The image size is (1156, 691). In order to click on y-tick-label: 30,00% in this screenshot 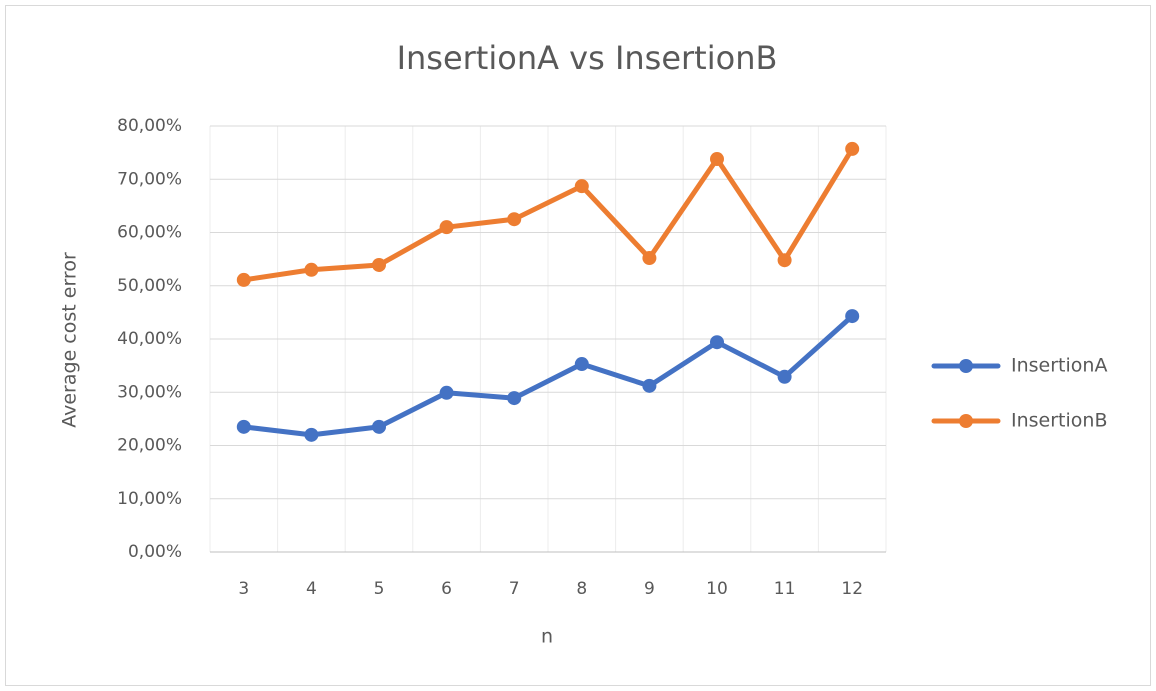, I will do `click(149, 392)`.